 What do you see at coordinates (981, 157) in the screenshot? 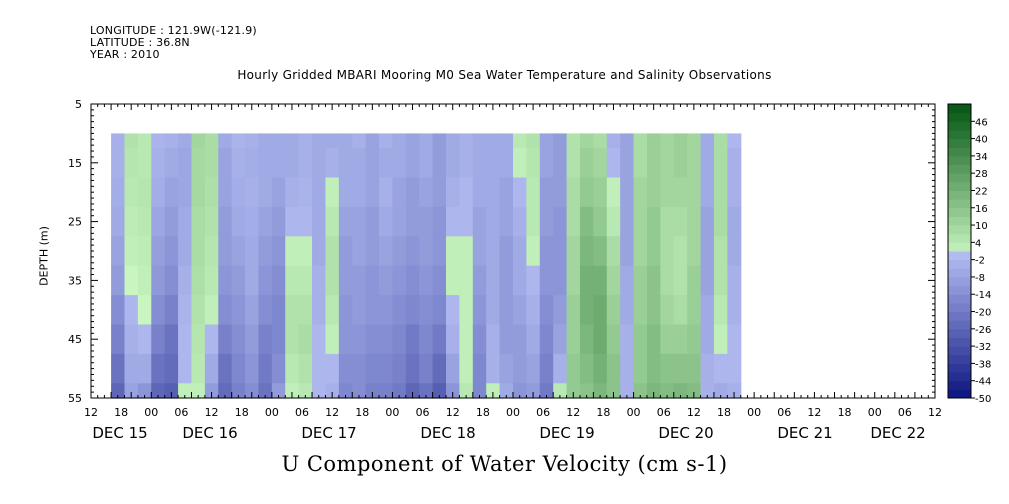
I see `colorbar-tick-label: 34` at bounding box center [981, 157].